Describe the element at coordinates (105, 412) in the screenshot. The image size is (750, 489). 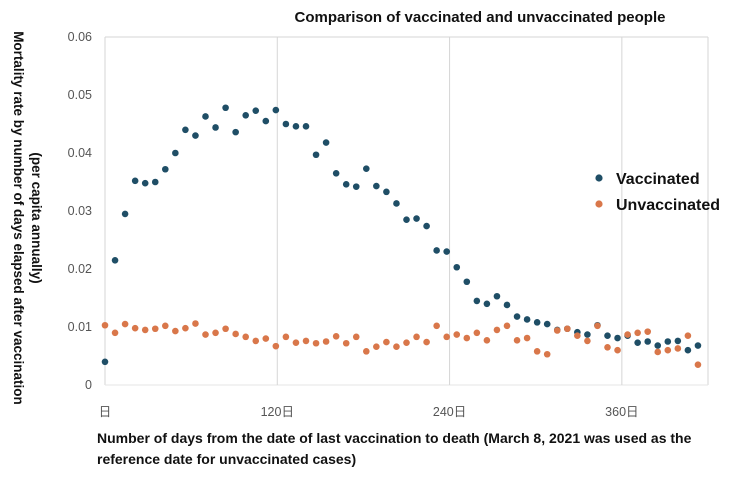
I see `x-tick-label: 日` at that location.